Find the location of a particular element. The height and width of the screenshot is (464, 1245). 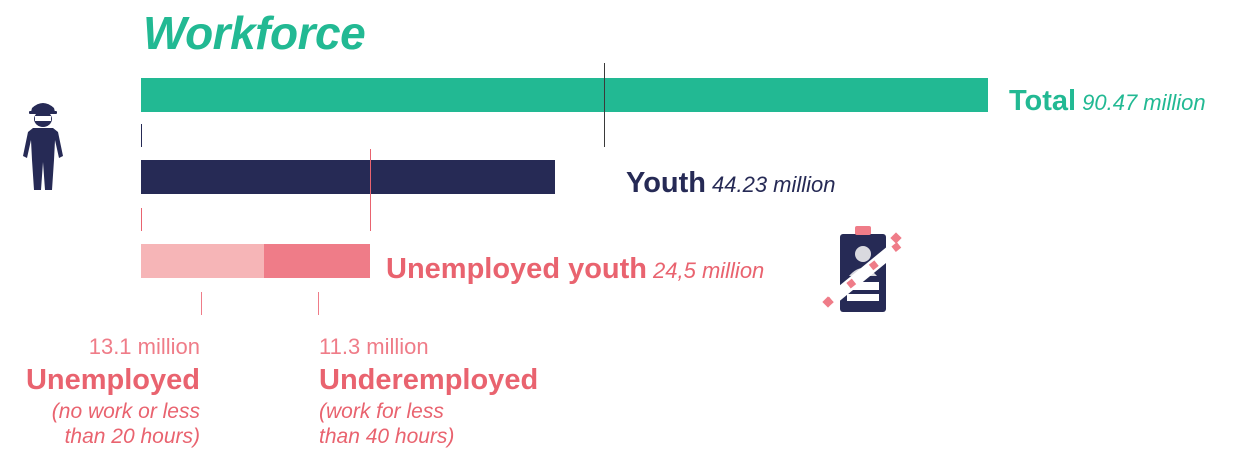

segment-underemployed-name: Underemployed is located at coordinates (429, 380).